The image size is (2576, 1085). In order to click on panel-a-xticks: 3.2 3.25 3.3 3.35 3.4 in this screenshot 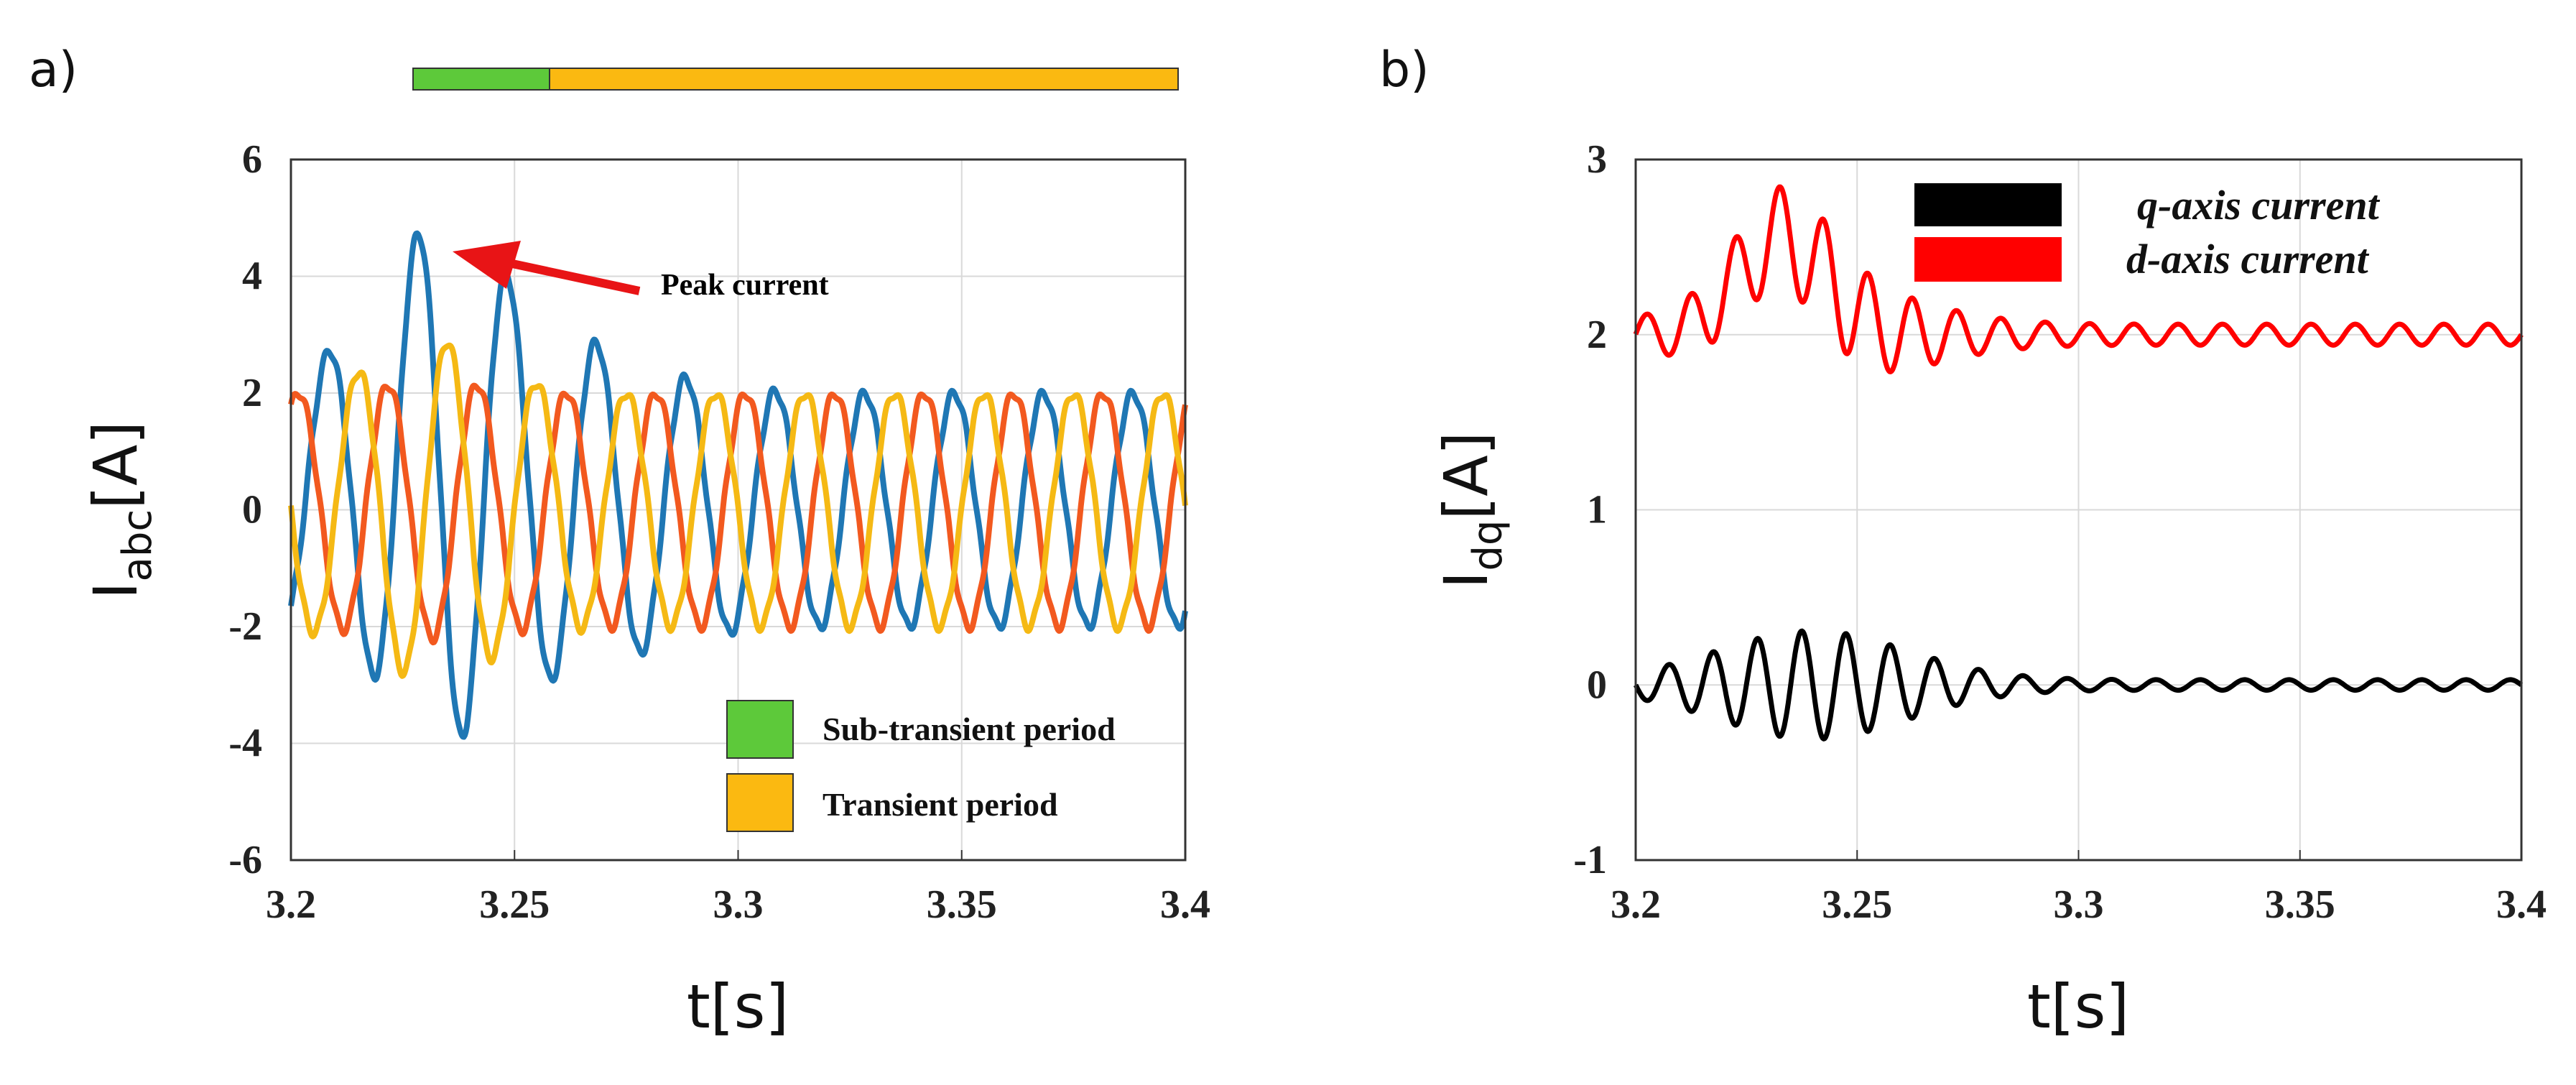, I will do `click(738, 904)`.